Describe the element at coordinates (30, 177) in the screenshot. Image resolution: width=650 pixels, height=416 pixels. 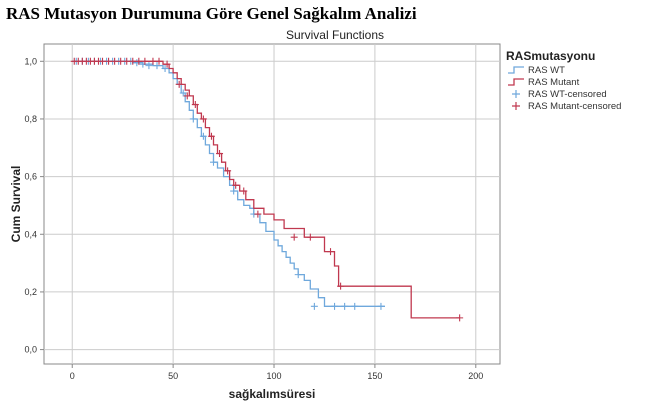
I see `y-tick-label: 0,6` at that location.